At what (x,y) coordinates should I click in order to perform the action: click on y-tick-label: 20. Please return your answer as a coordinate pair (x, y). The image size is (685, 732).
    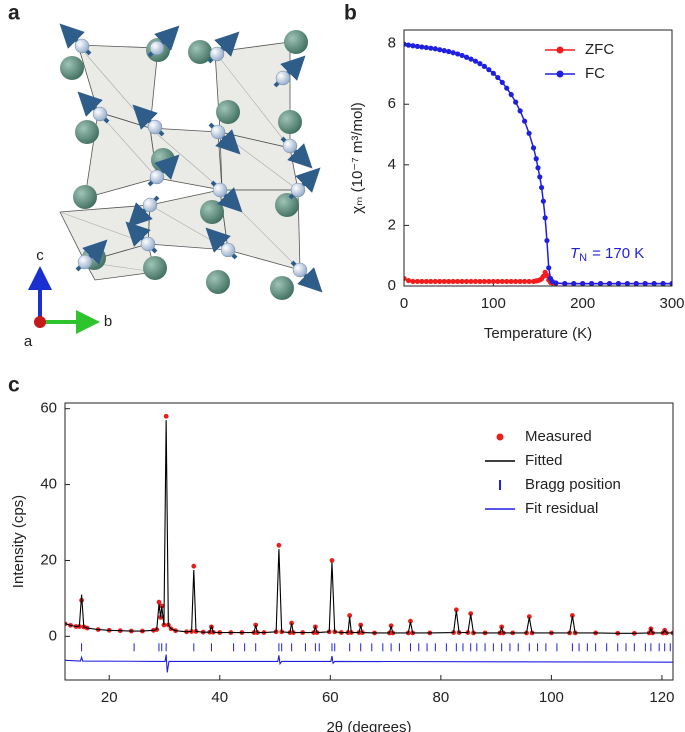
    Looking at the image, I should click on (48, 559).